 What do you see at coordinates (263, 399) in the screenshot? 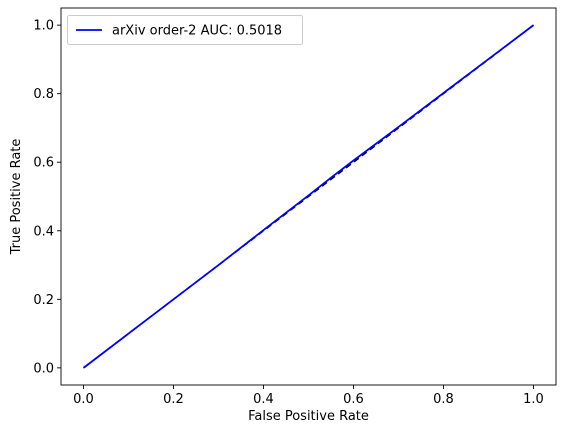
I see `x-tick-label: 0.4` at bounding box center [263, 399].